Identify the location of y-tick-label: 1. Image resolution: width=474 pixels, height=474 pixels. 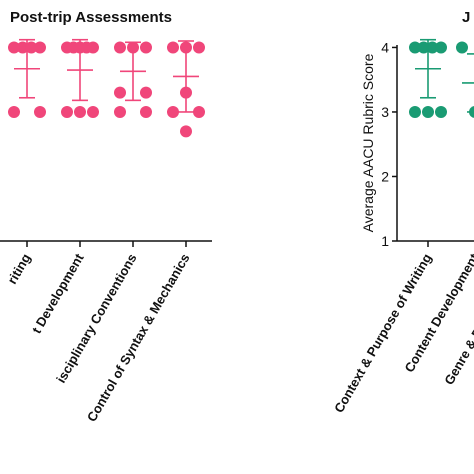
(385, 241).